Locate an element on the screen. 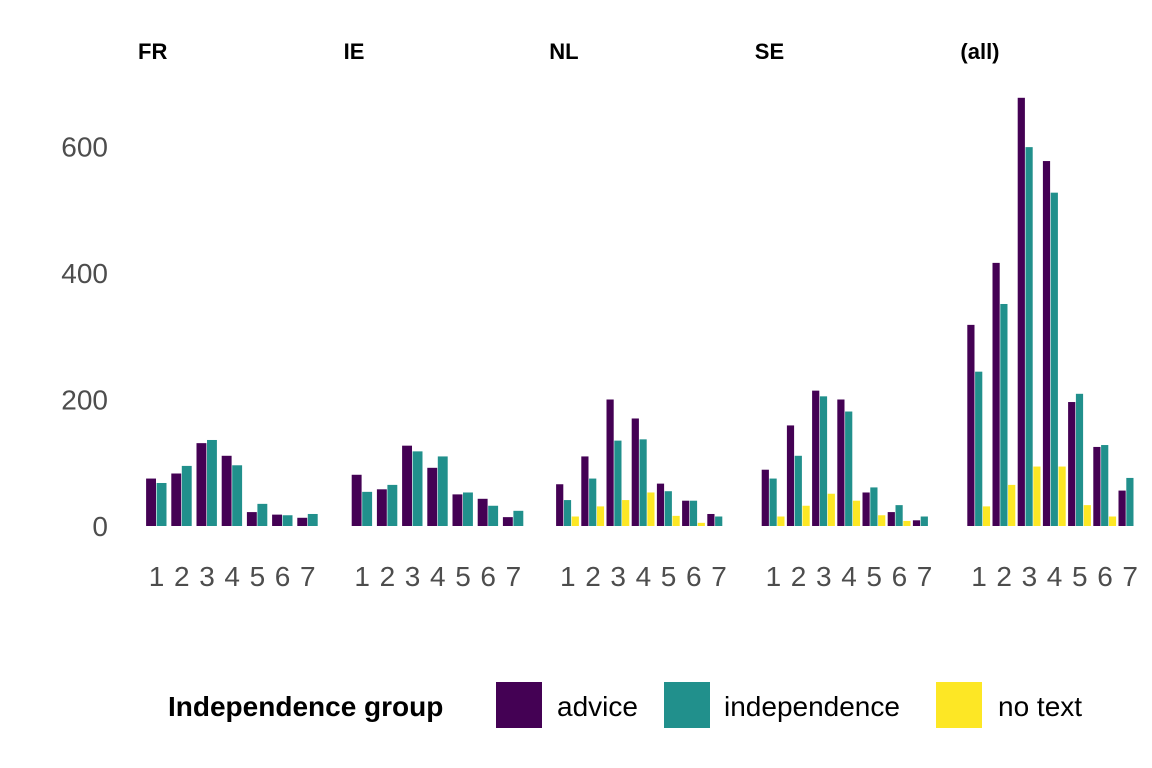 The height and width of the screenshot is (768, 1152). y-tick-label: 200 is located at coordinates (84, 400).